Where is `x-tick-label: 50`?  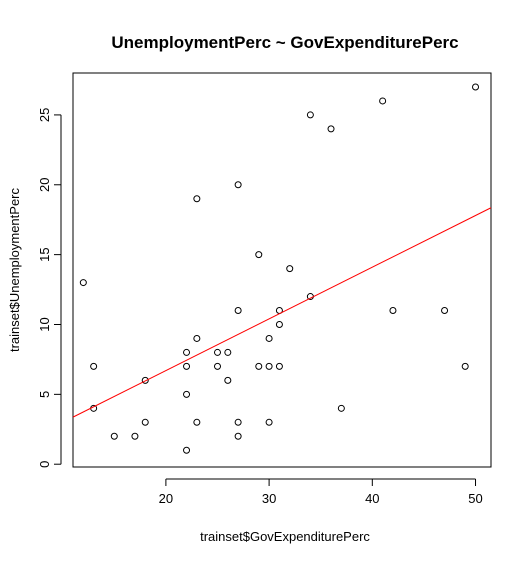 x-tick-label: 50 is located at coordinates (475, 498).